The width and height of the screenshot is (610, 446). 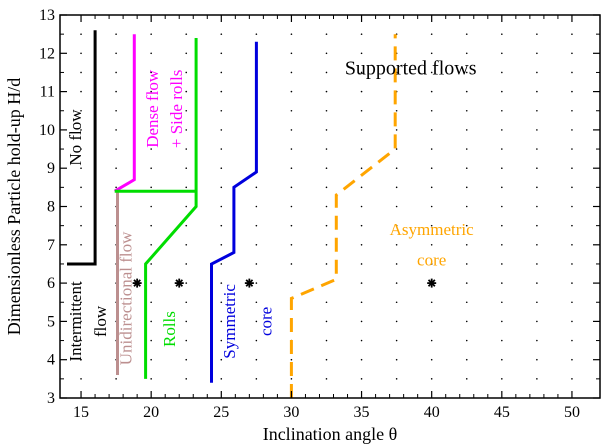 I want to click on region-label: Intermittent, so click(x=75, y=321).